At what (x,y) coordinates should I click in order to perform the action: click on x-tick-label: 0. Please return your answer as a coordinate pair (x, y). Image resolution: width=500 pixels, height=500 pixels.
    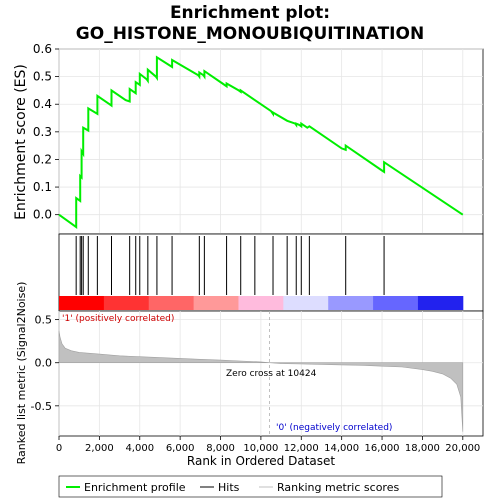
    Looking at the image, I should click on (59, 448).